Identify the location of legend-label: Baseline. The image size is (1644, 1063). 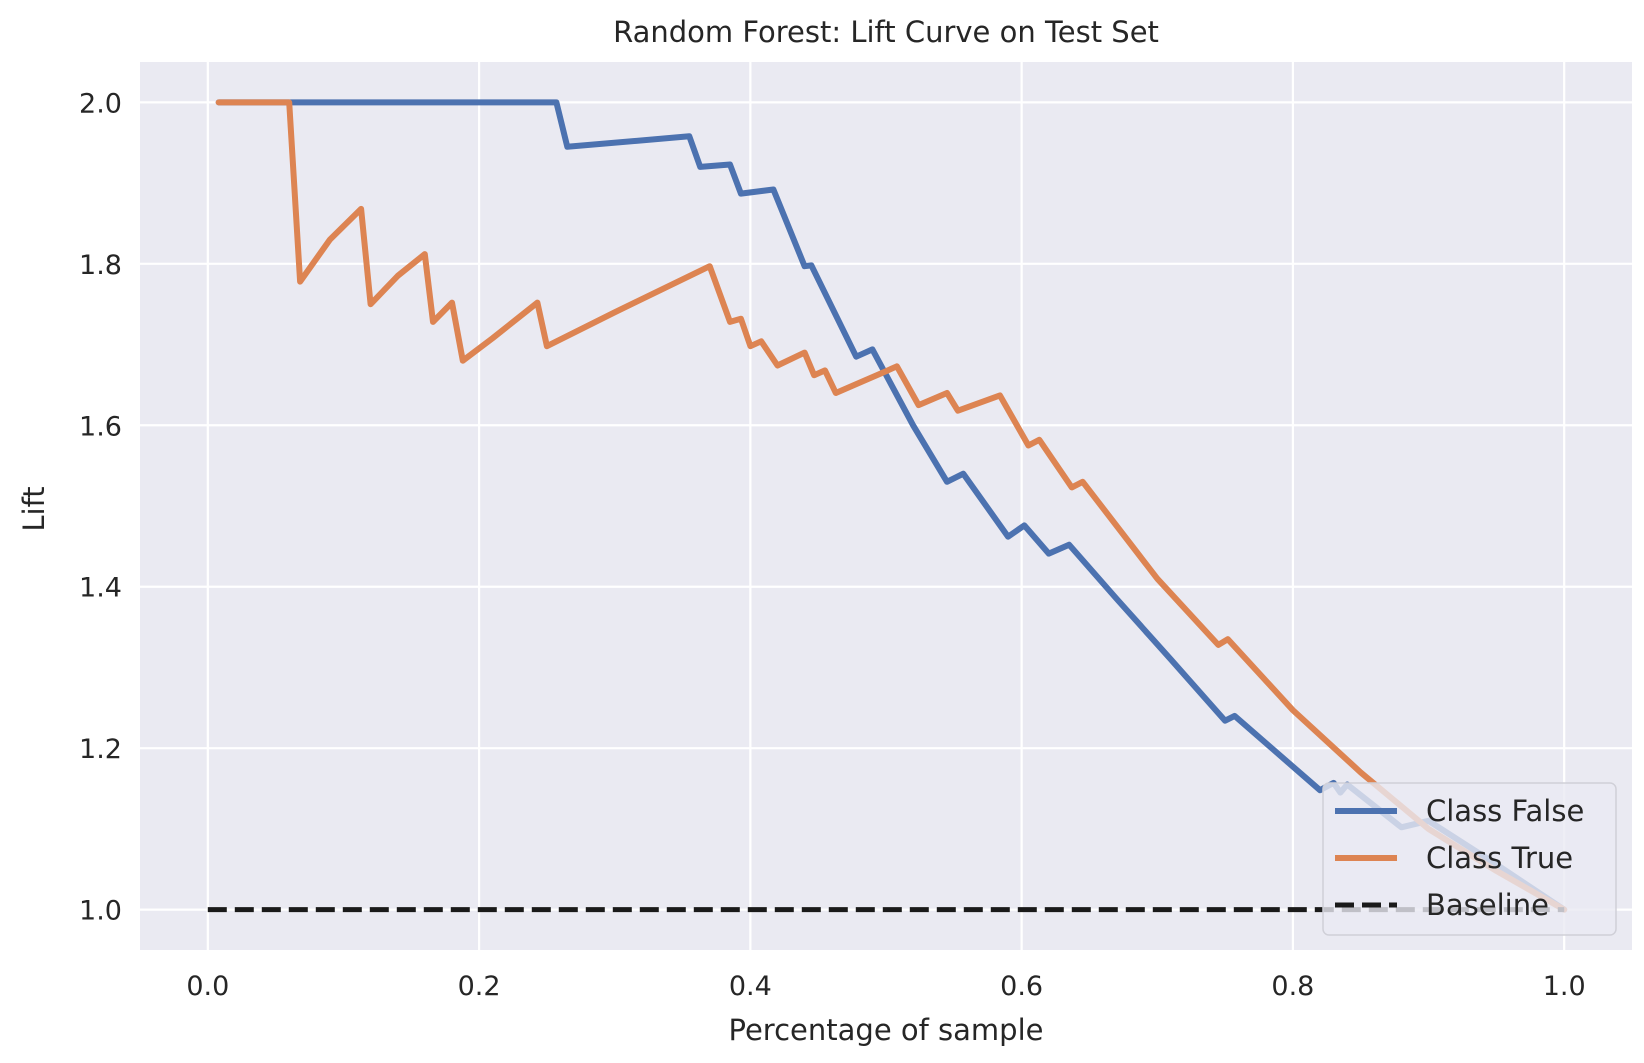
(1487, 905).